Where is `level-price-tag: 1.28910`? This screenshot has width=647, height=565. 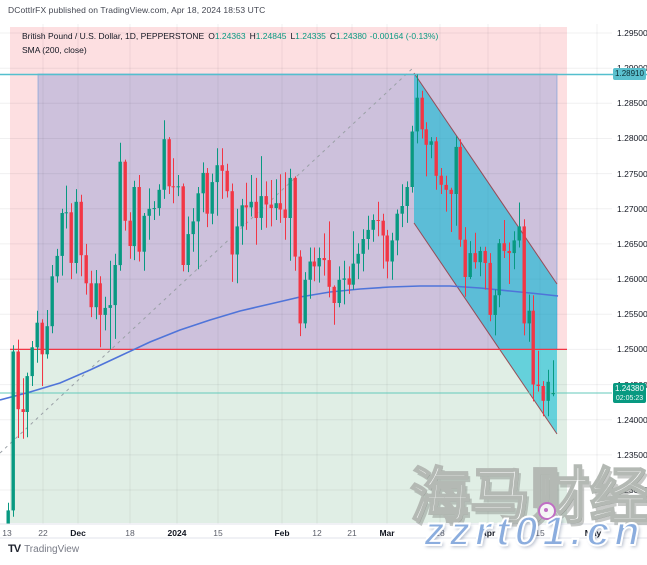 level-price-tag: 1.28910 is located at coordinates (629, 74).